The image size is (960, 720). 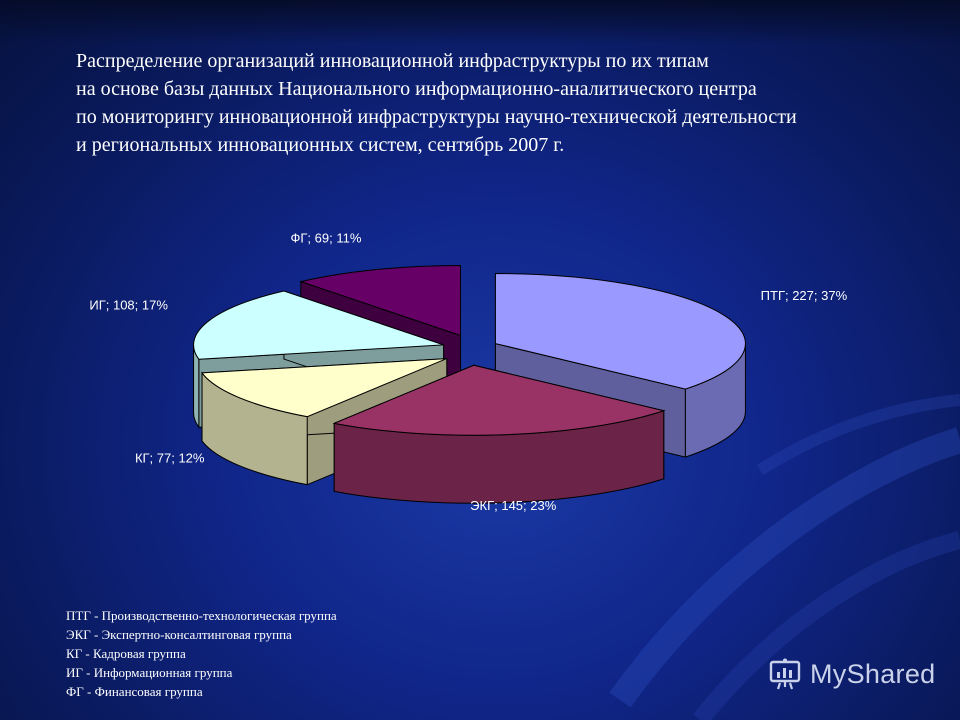 What do you see at coordinates (326, 238) in the screenshot?
I see `data-label-fg: ФГ; 69; 11%` at bounding box center [326, 238].